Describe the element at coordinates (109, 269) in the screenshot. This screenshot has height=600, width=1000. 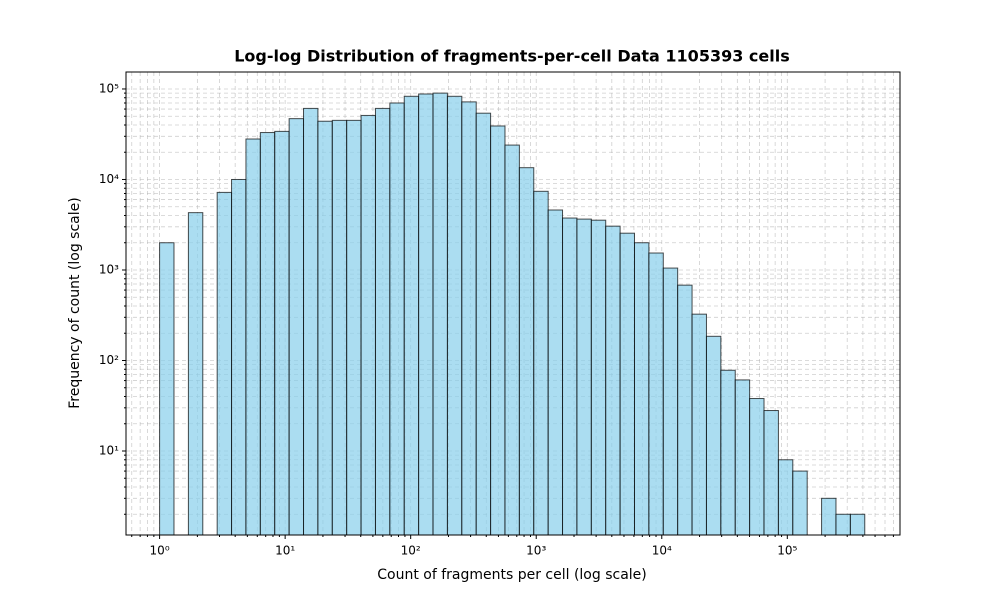
I see `y-tick-label: 10³` at that location.